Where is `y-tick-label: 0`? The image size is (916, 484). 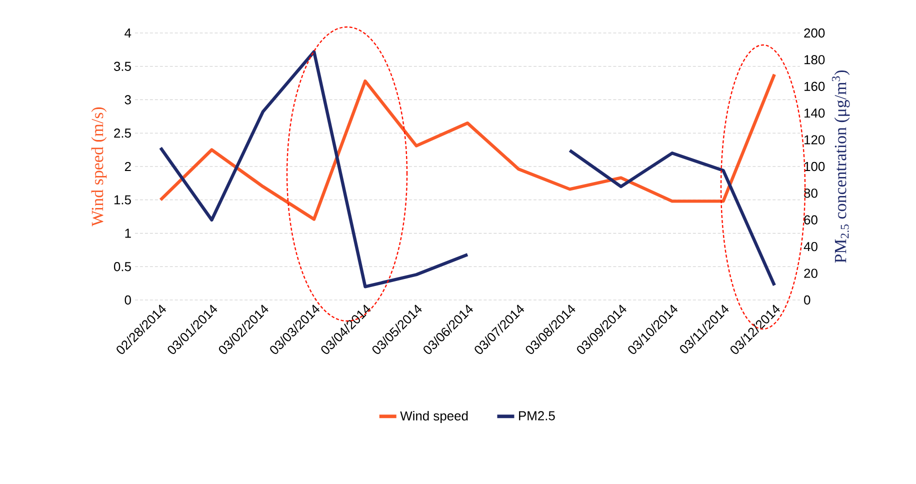 y-tick-label: 0 is located at coordinates (127, 300).